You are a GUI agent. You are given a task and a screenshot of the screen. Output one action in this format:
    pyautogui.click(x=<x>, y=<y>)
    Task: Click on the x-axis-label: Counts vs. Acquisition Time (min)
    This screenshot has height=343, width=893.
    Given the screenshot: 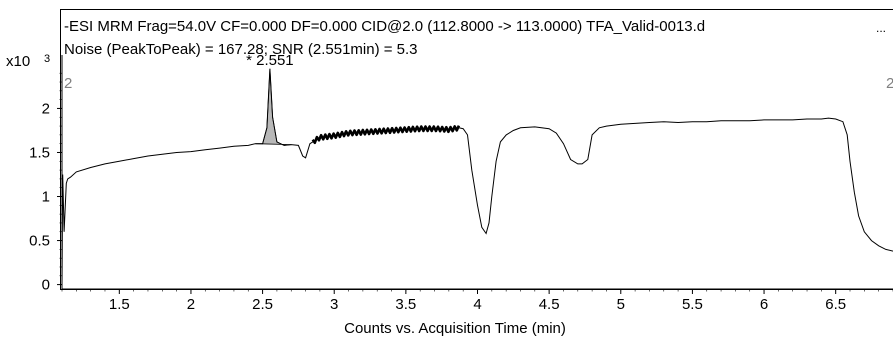 What is the action you would take?
    pyautogui.click(x=455, y=328)
    